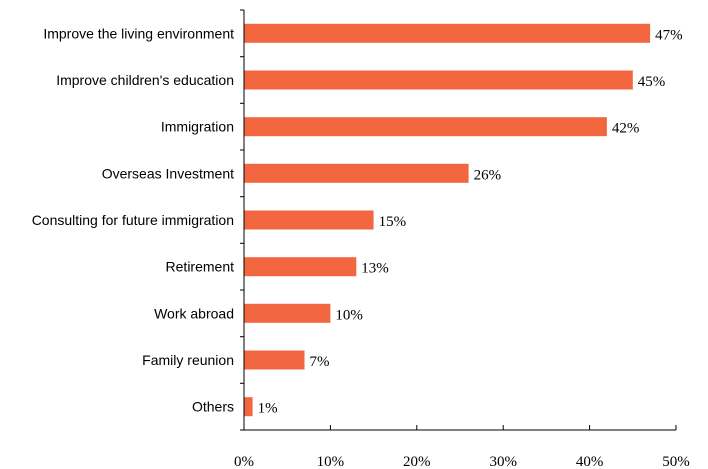  What do you see at coordinates (331, 461) in the screenshot?
I see `x-tick-label: 10%` at bounding box center [331, 461].